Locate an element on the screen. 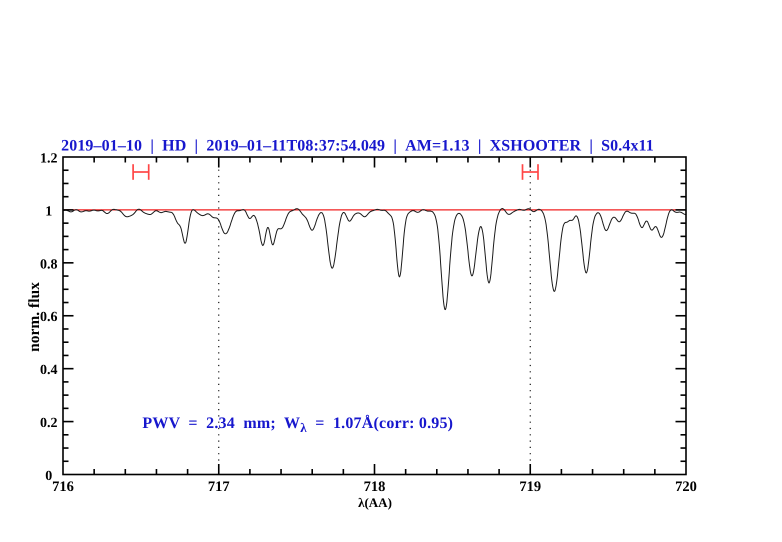 This screenshot has width=782, height=542. svg-text: 0.4 is located at coordinates (49, 370).